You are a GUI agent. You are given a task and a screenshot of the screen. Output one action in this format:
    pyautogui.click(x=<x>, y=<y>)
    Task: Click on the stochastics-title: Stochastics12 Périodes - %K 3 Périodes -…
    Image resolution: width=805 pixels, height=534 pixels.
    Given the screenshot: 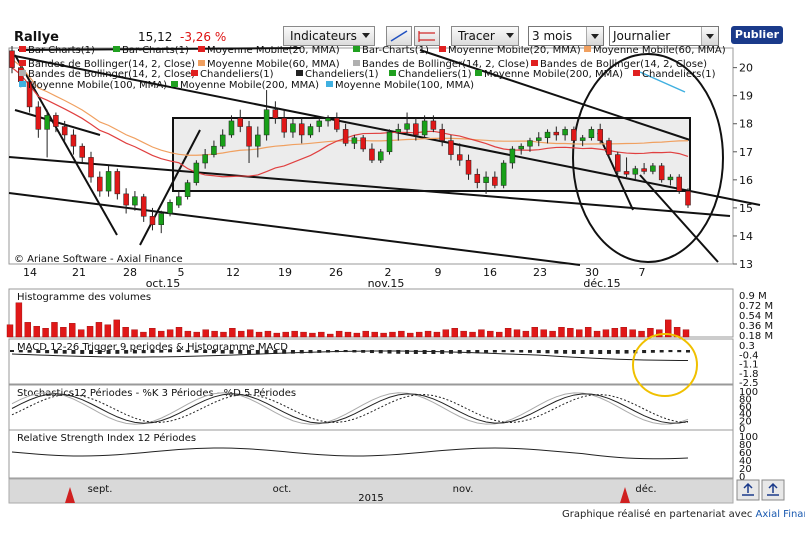 What is the action you would take?
    pyautogui.click(x=156, y=393)
    